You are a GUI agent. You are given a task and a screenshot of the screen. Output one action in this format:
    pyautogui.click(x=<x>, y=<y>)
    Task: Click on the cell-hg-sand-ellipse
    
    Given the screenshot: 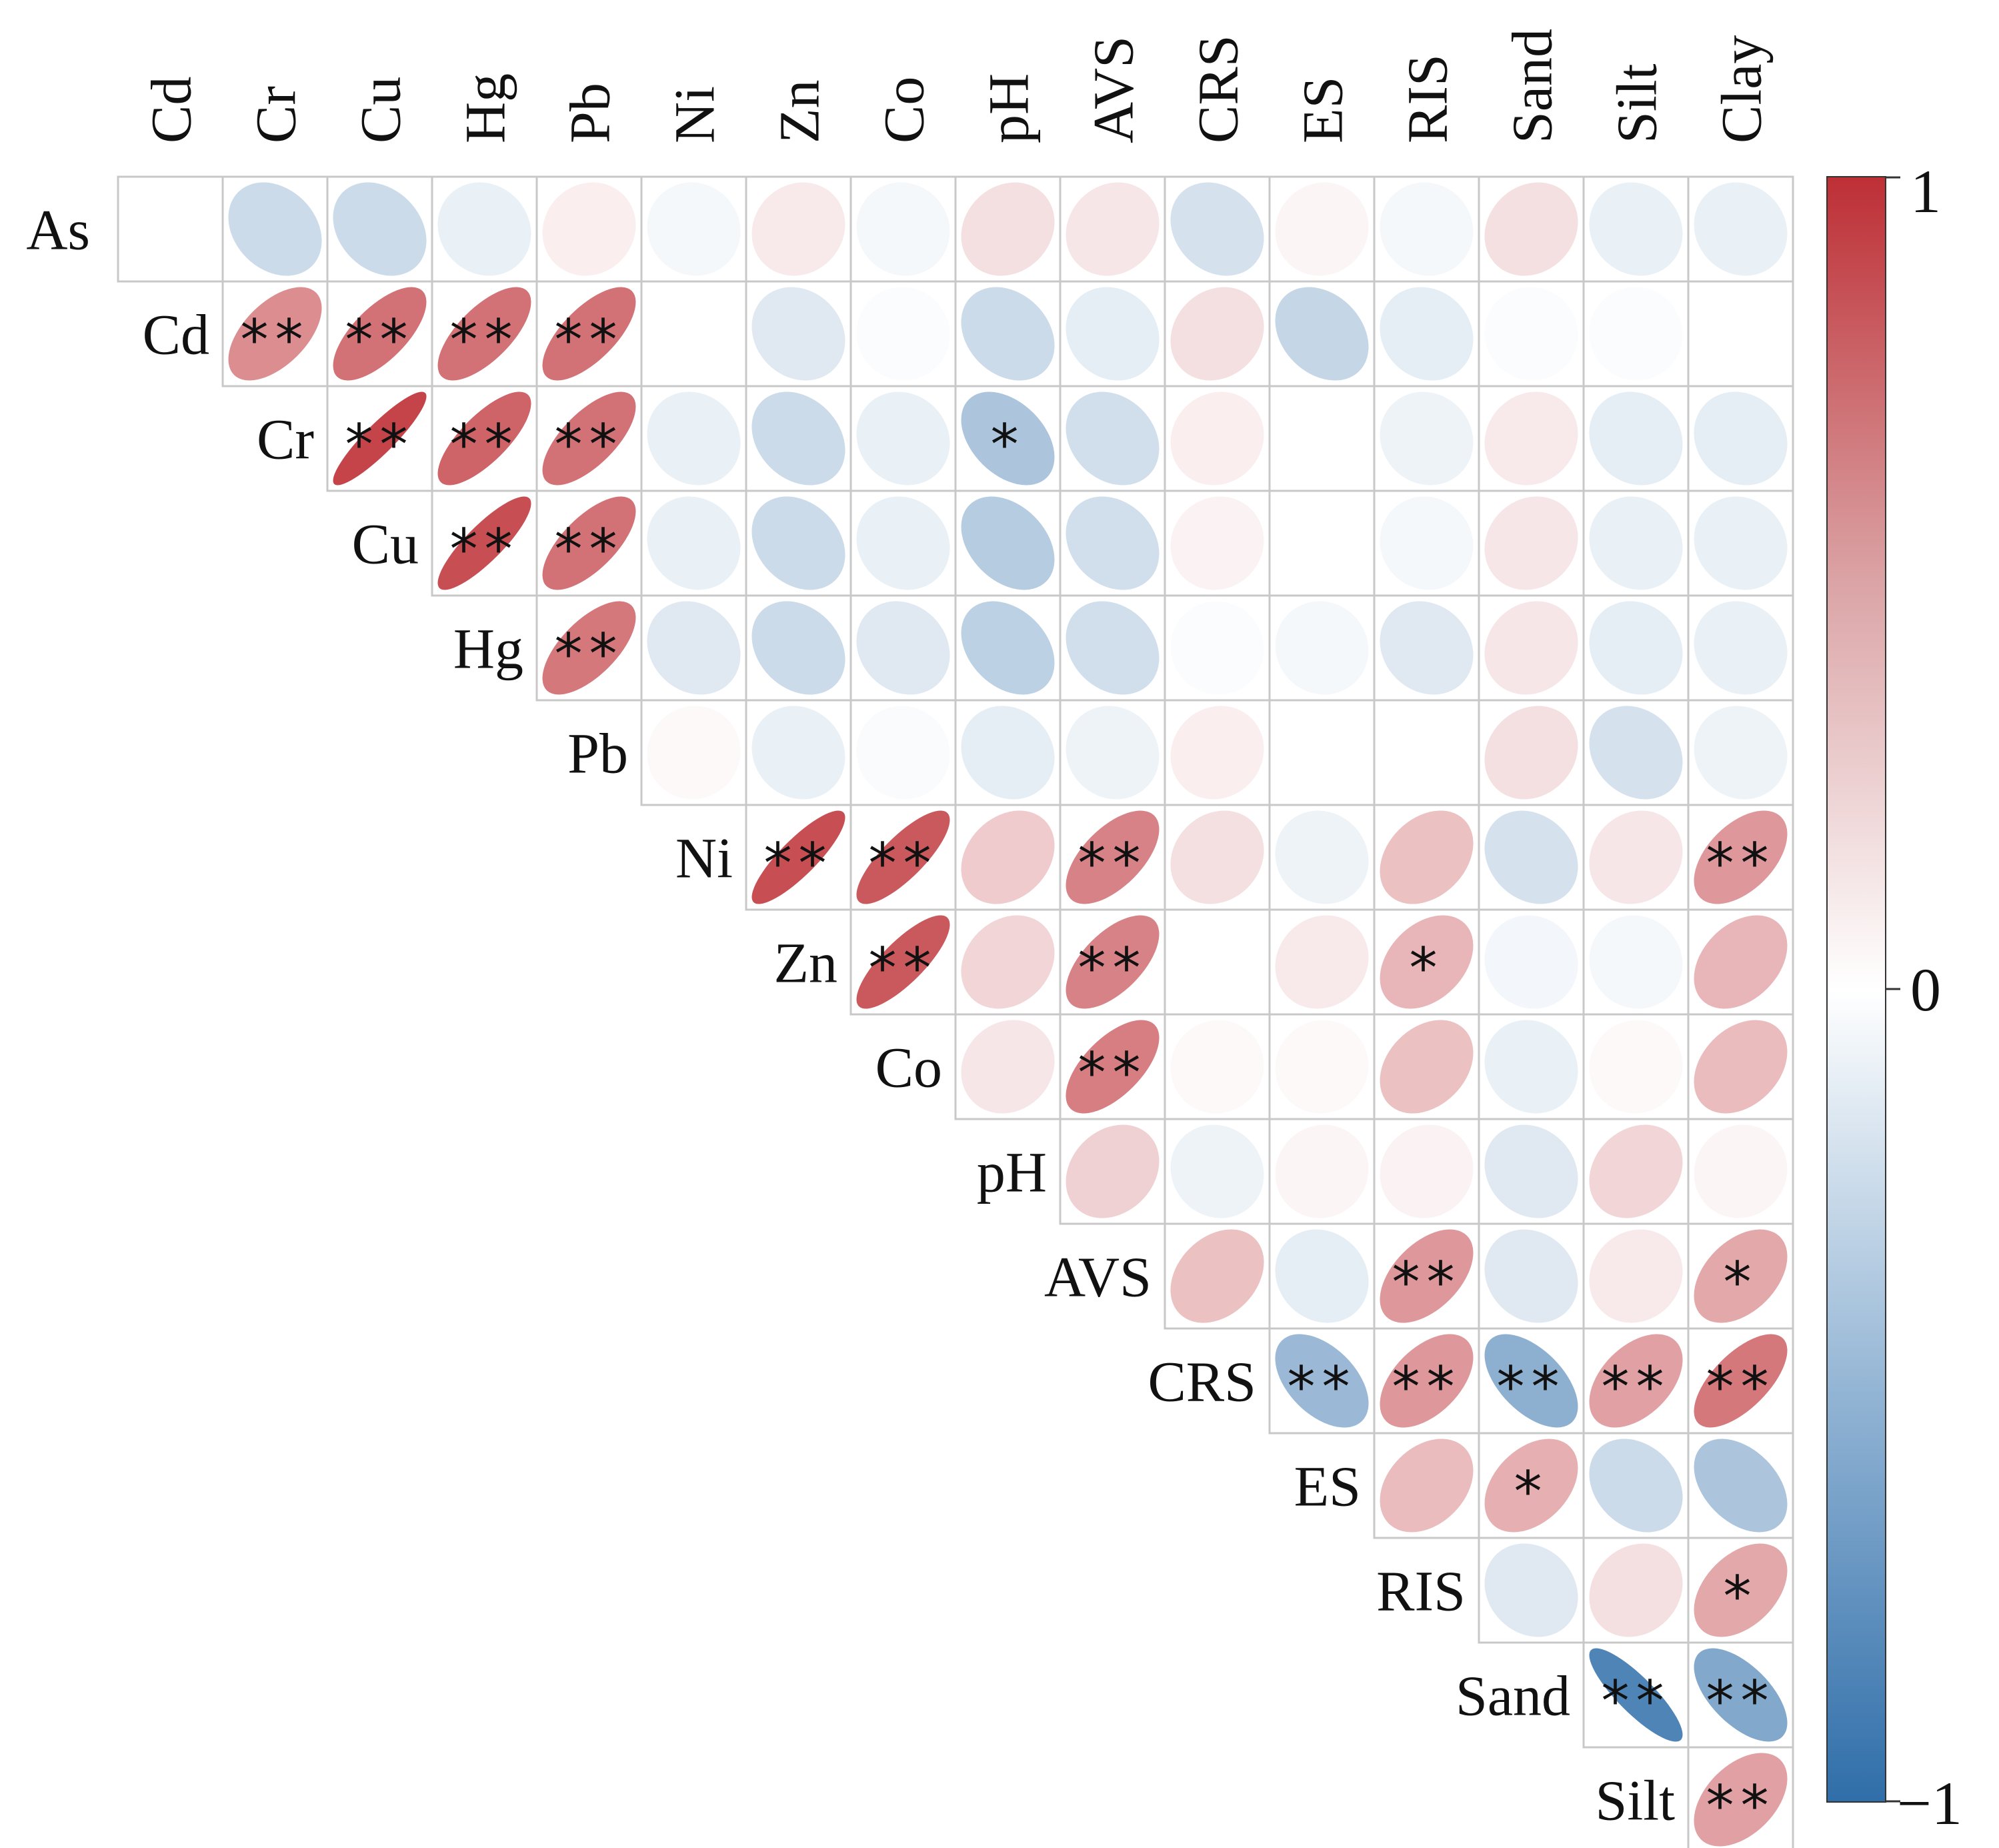 What is the action you would take?
    pyautogui.click(x=1531, y=648)
    